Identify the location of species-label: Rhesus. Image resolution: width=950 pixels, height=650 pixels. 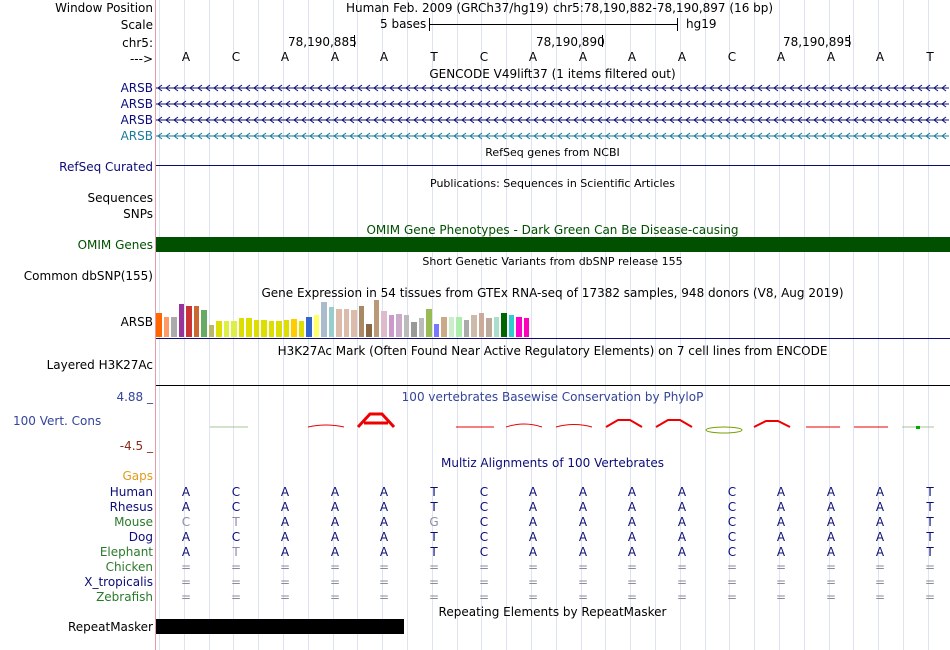
(131, 507).